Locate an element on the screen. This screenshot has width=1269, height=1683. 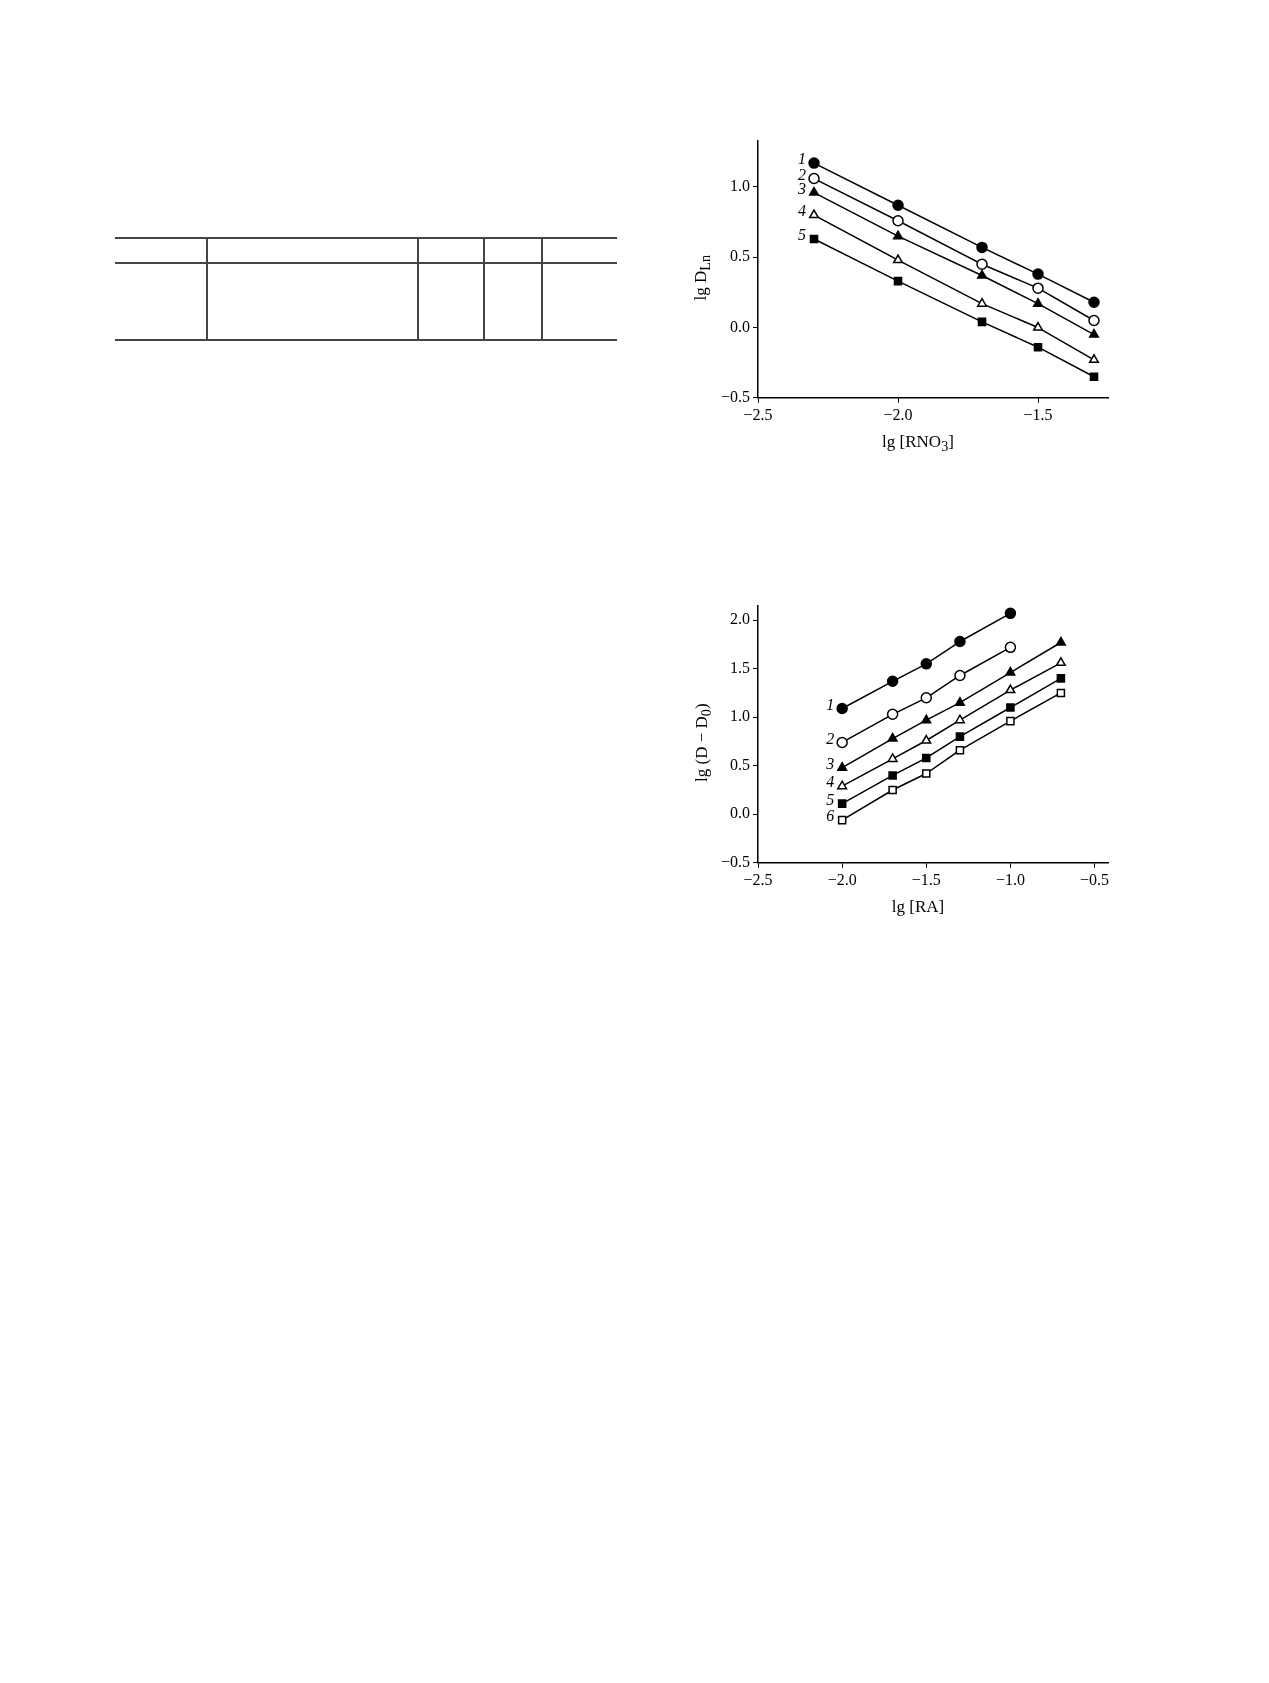
x-tick-label: −1.0 is located at coordinates (1010, 879).